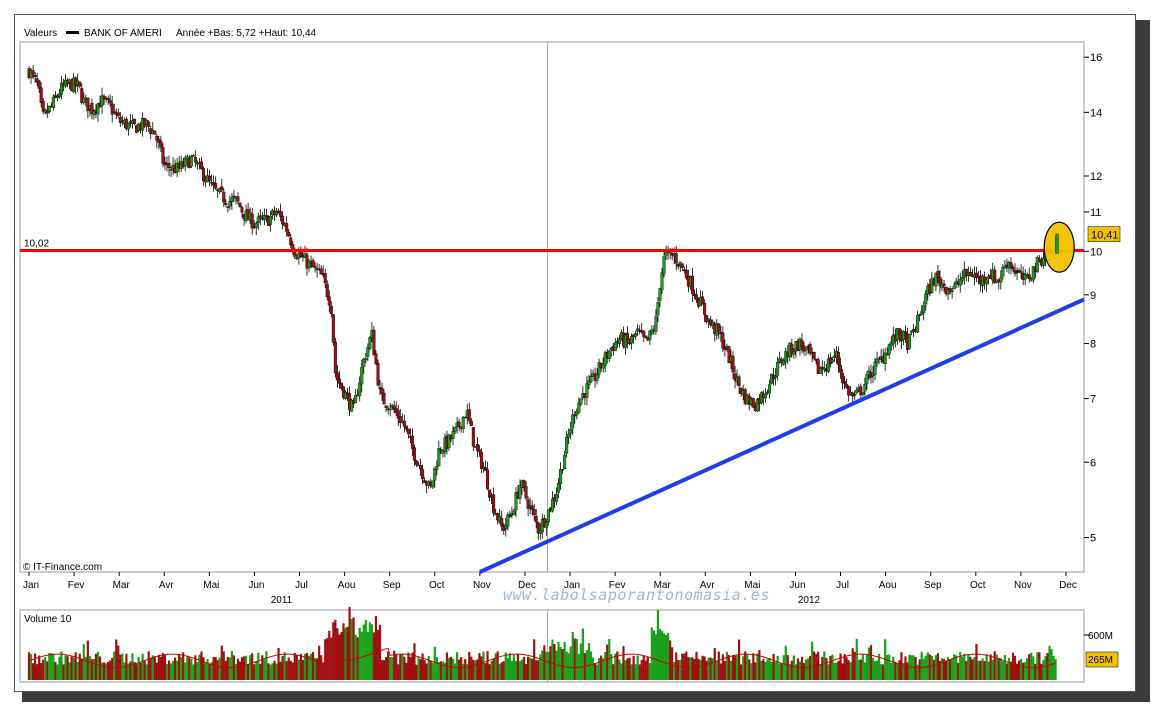  Describe the element at coordinates (636, 595) in the screenshot. I see `watermark-link: www.labolsaporantonomasia.es` at that location.